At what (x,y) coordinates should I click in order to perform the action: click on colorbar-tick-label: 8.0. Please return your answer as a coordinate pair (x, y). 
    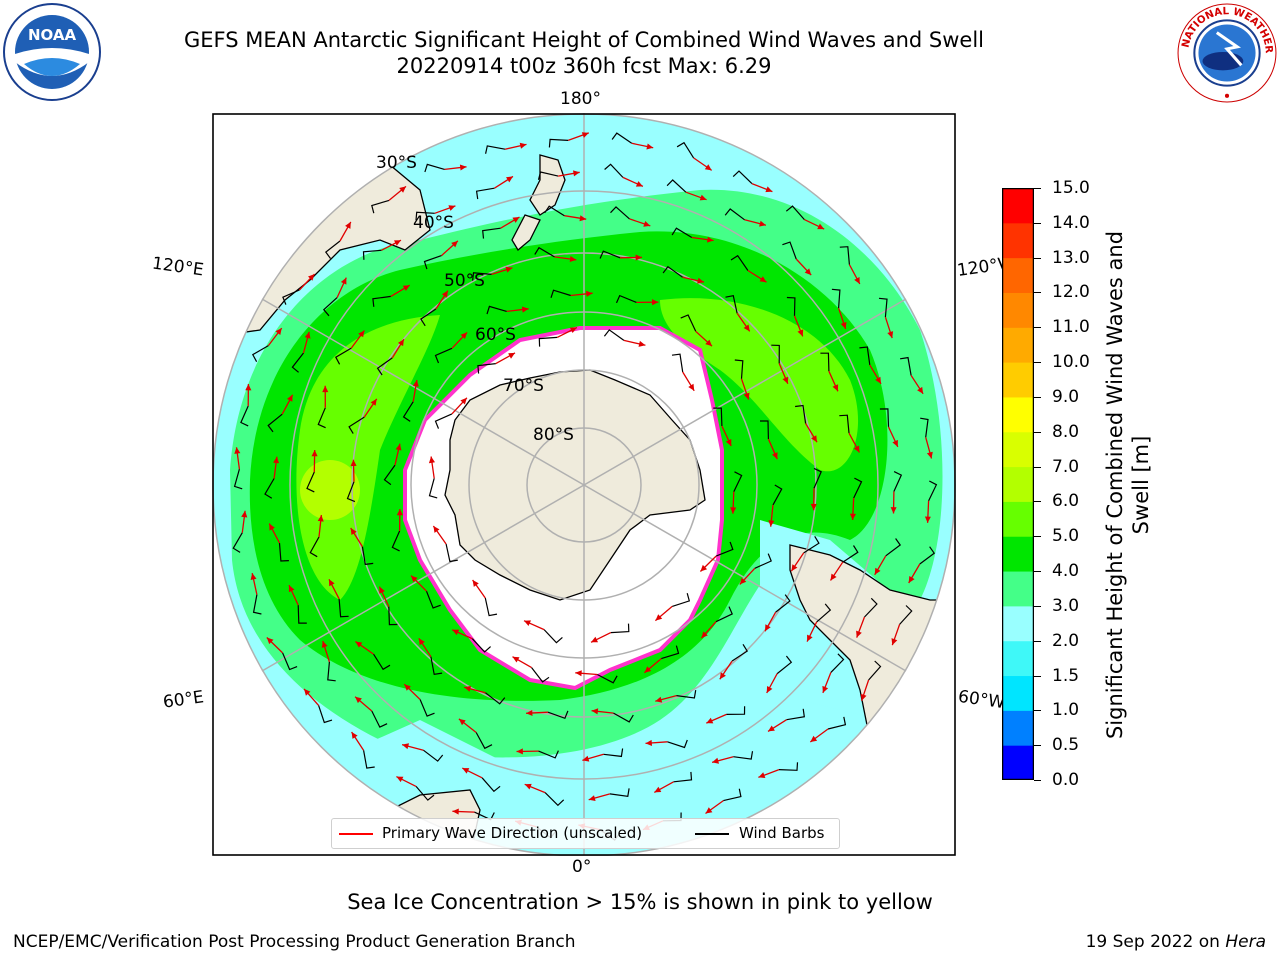
    Looking at the image, I should click on (1066, 431).